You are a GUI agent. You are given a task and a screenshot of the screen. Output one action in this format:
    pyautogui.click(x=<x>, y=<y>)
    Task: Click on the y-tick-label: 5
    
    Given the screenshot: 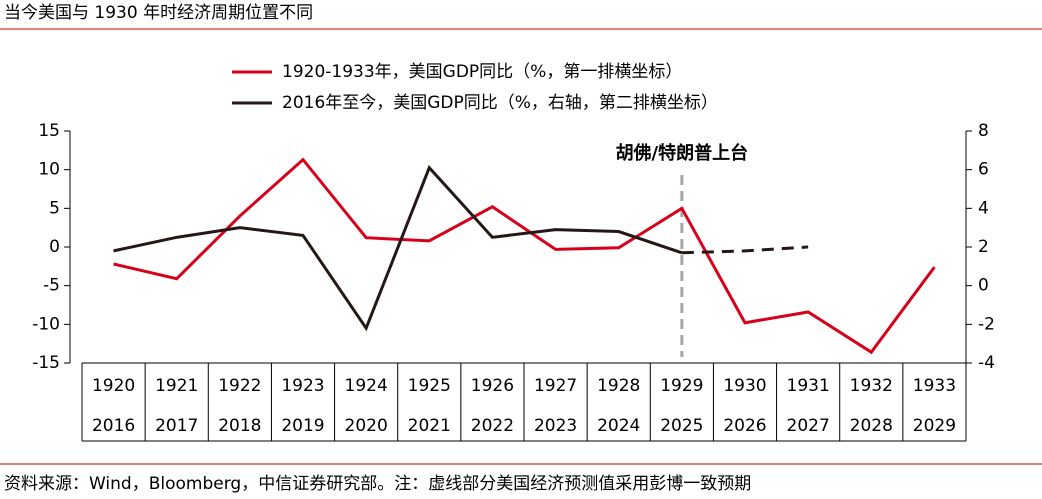 What is the action you would take?
    pyautogui.click(x=54, y=208)
    